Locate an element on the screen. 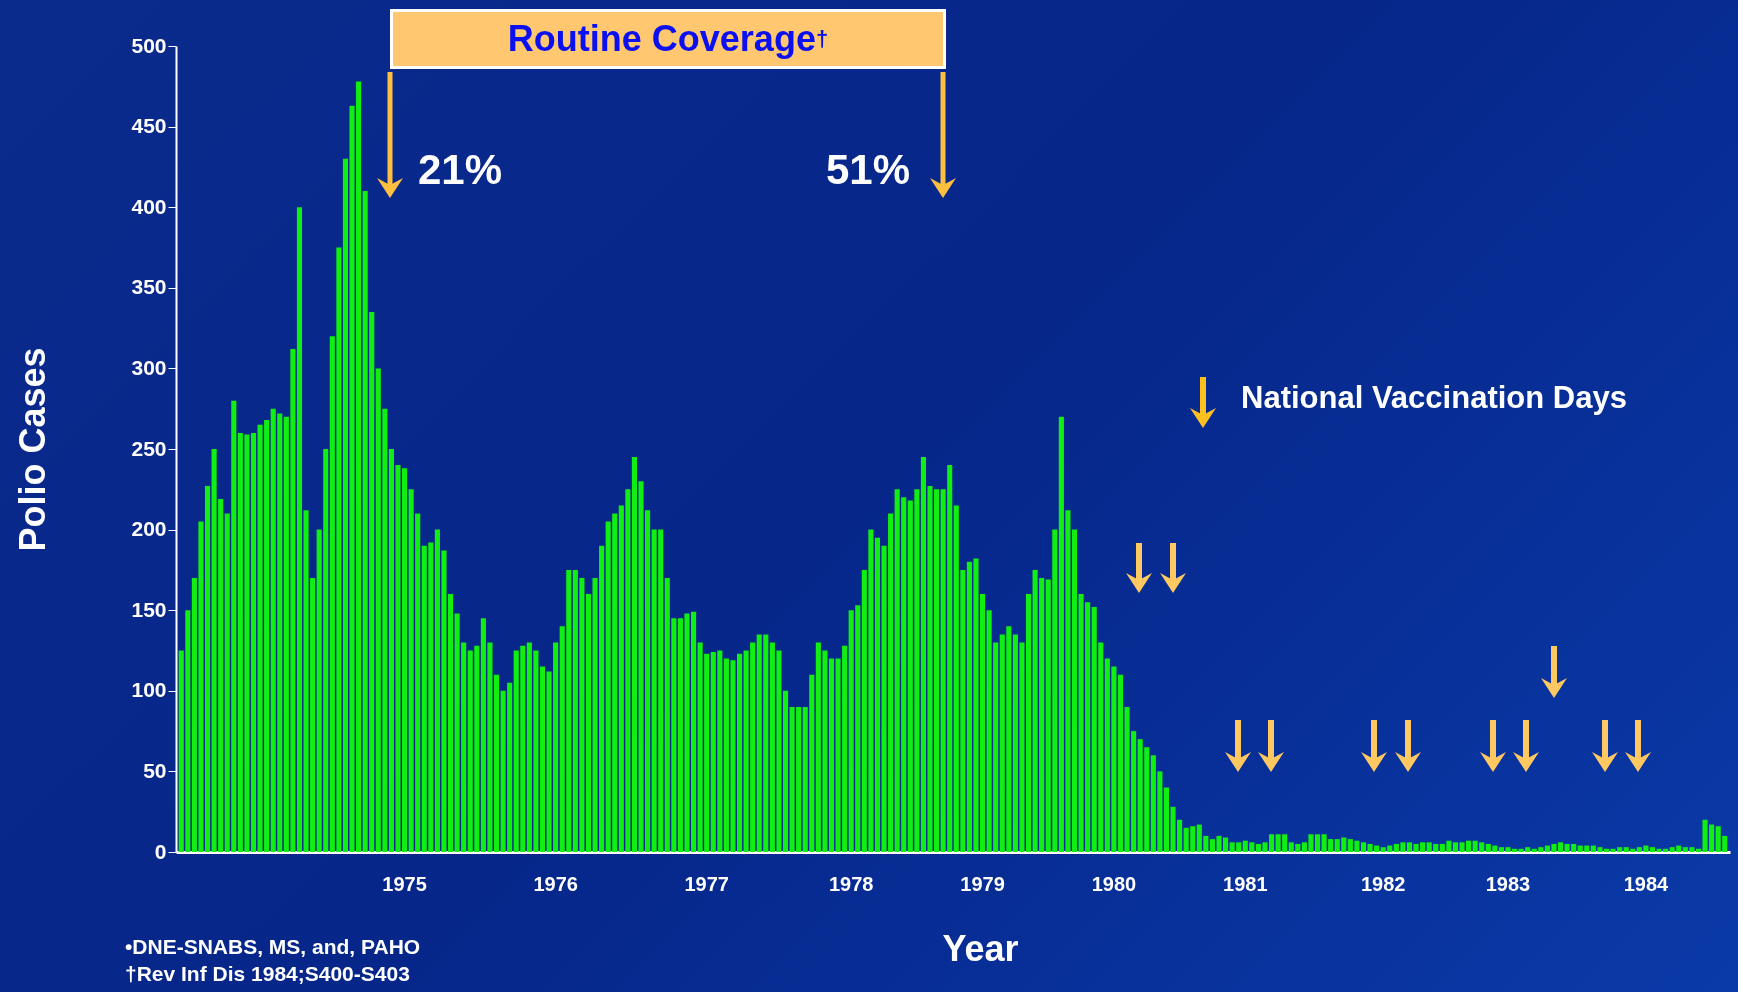 Image resolution: width=1738 pixels, height=992 pixels. y-tick-label: 300 is located at coordinates (149, 367).